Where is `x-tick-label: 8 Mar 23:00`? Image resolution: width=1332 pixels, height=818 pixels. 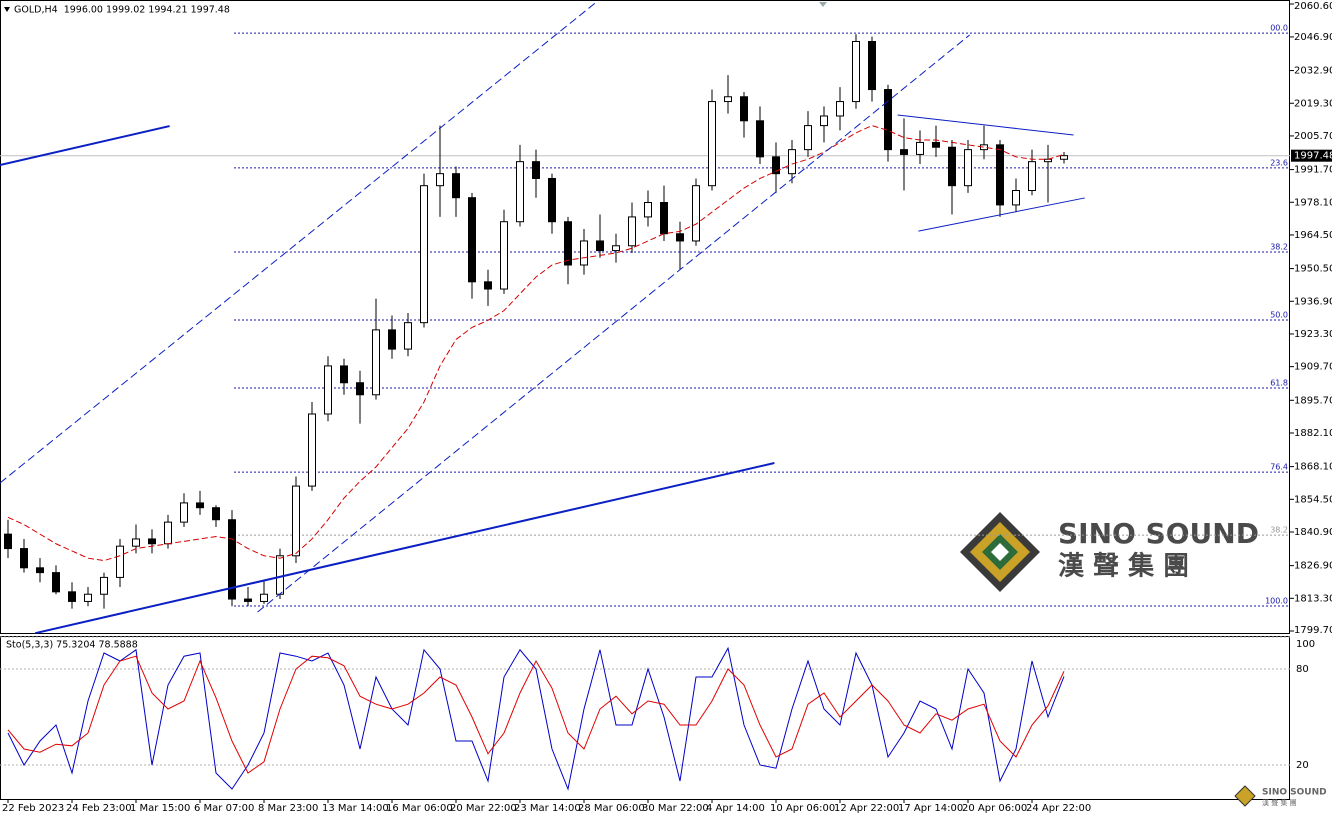 x-tick-label: 8 Mar 23:00 is located at coordinates (288, 808).